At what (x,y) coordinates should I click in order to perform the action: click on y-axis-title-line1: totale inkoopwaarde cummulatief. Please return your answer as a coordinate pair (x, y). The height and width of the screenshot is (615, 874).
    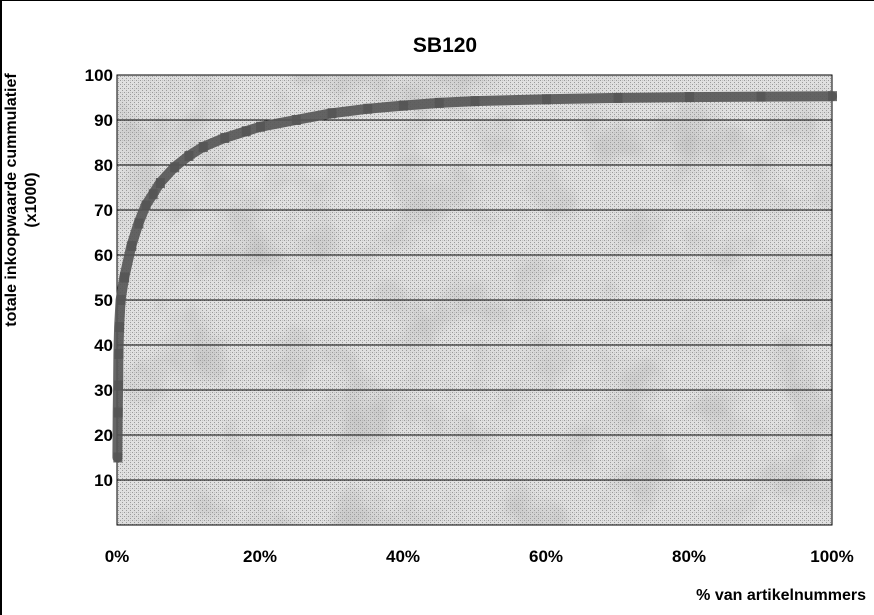
    Looking at the image, I should click on (11, 200).